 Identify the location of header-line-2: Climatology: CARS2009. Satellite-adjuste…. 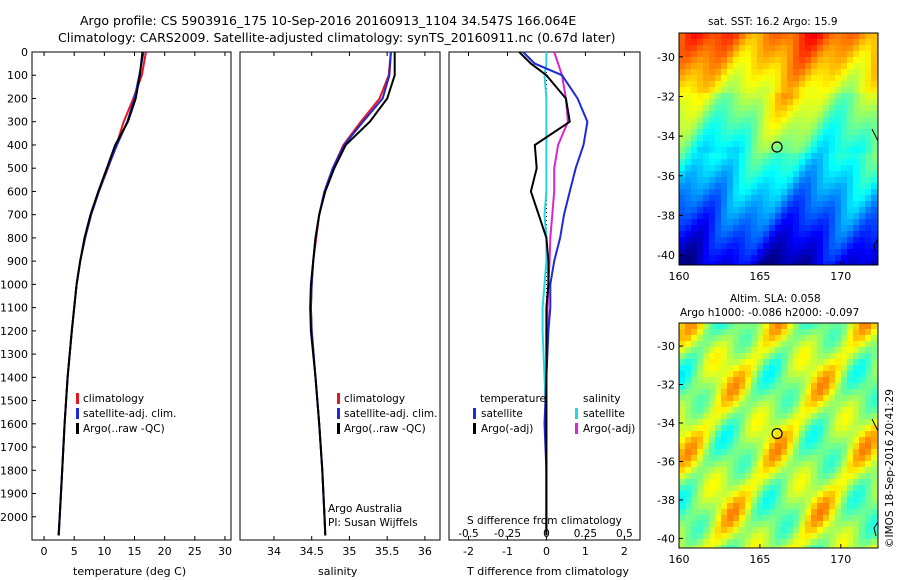
(336, 37).